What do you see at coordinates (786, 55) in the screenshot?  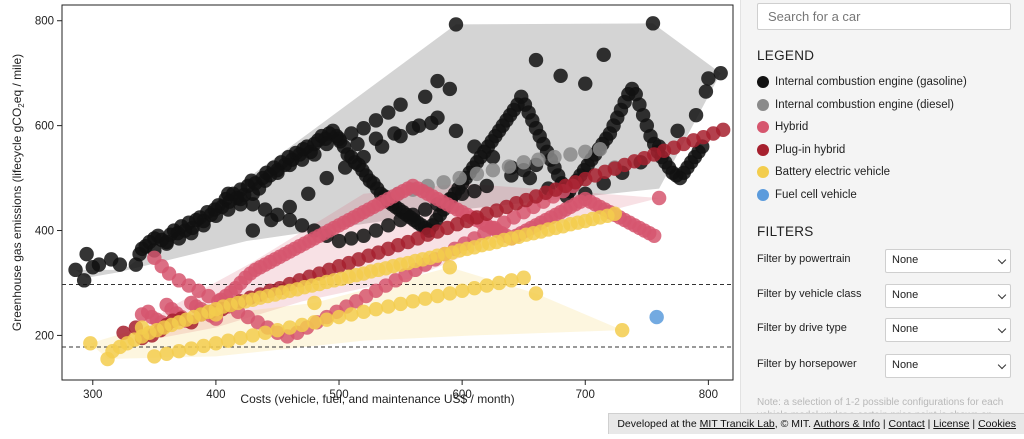 I see `legend-title: LEGEND` at bounding box center [786, 55].